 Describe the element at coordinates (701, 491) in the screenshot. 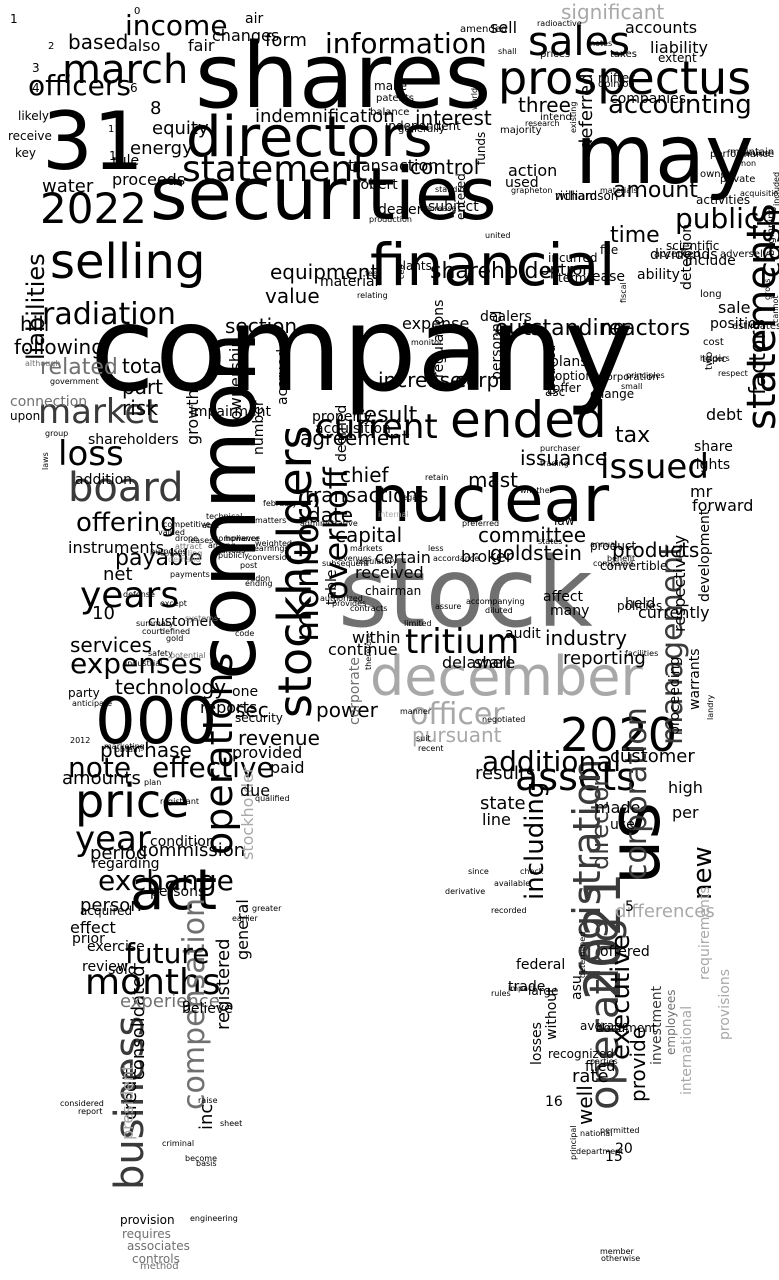

I see `cloud-word: mr` at that location.